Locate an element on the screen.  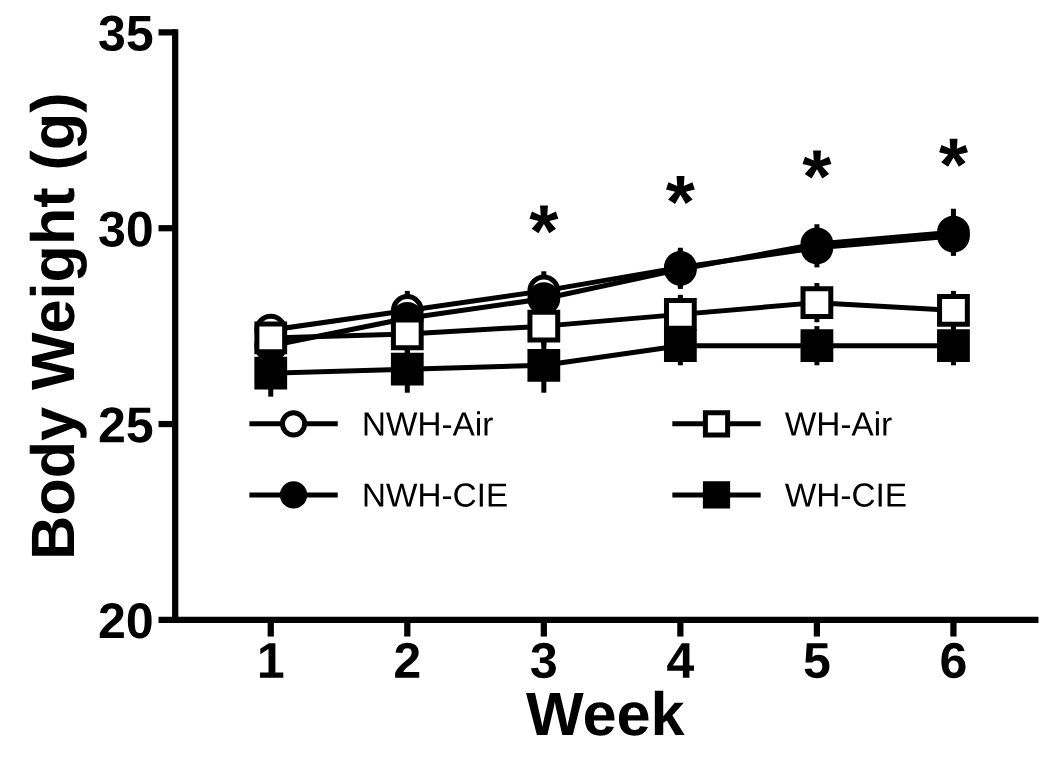
x-tick-label: 3 is located at coordinates (543, 660).